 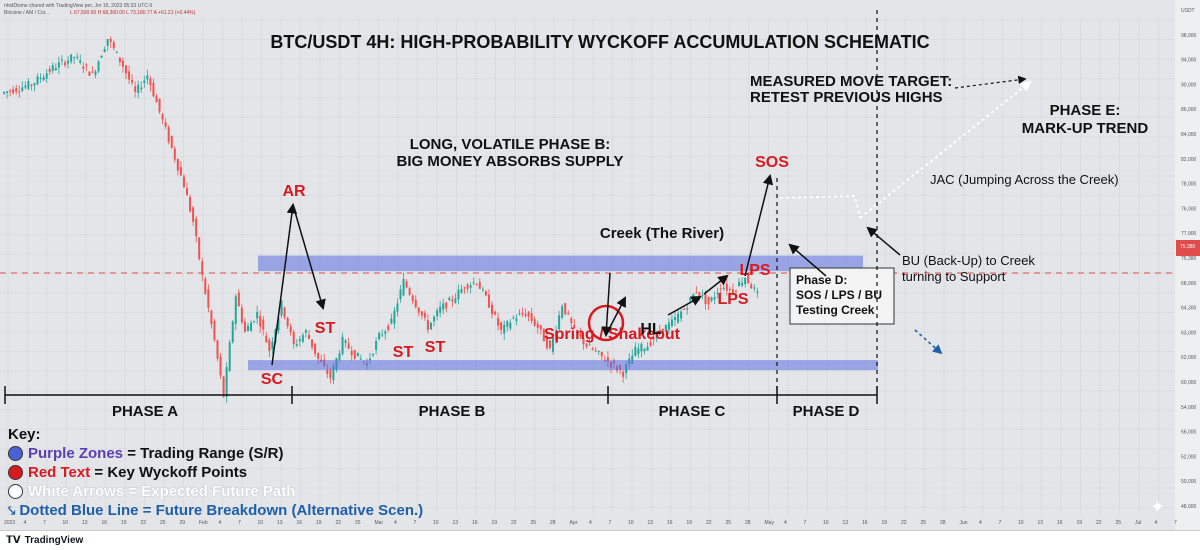 I want to click on key-label: White Arrows, so click(x=76, y=491).